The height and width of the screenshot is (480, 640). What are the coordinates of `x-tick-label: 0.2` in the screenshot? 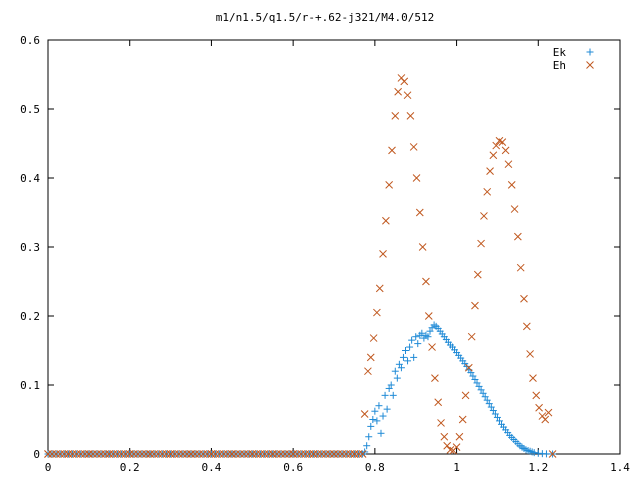 It's located at (130, 467).